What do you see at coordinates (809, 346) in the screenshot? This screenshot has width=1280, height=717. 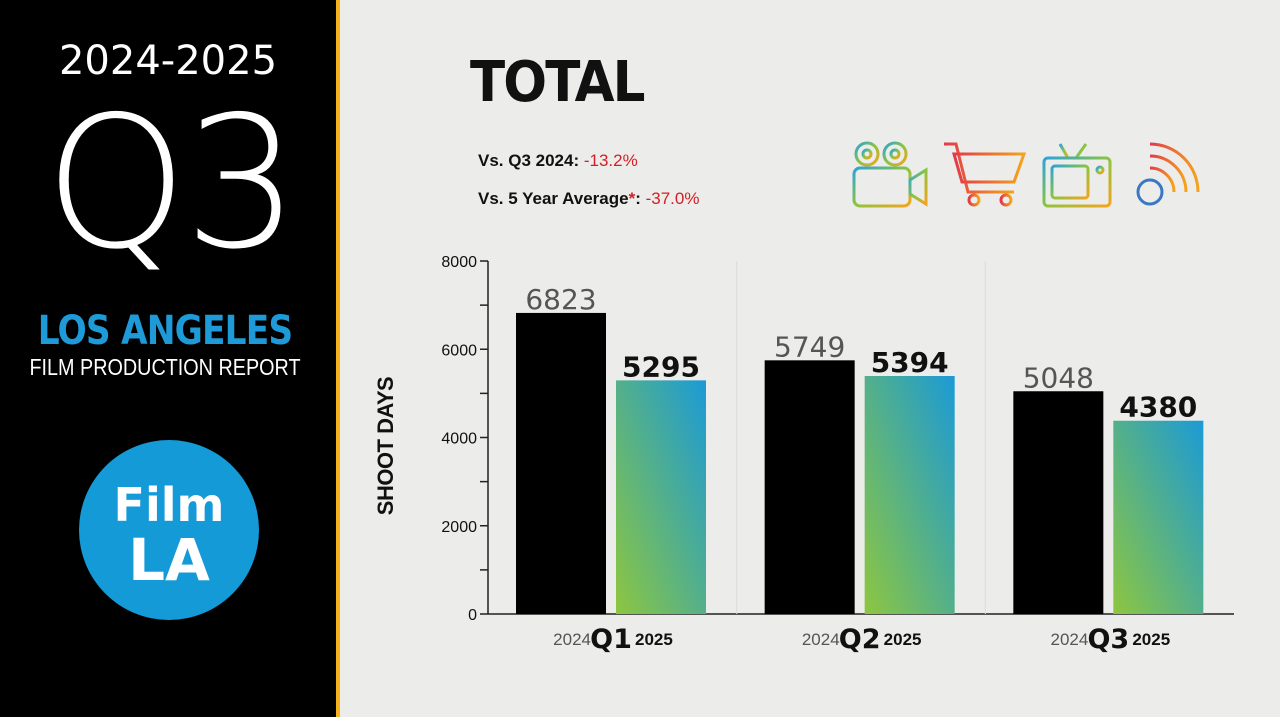 I see `data-label-2024-Q2: 5749` at bounding box center [809, 346].